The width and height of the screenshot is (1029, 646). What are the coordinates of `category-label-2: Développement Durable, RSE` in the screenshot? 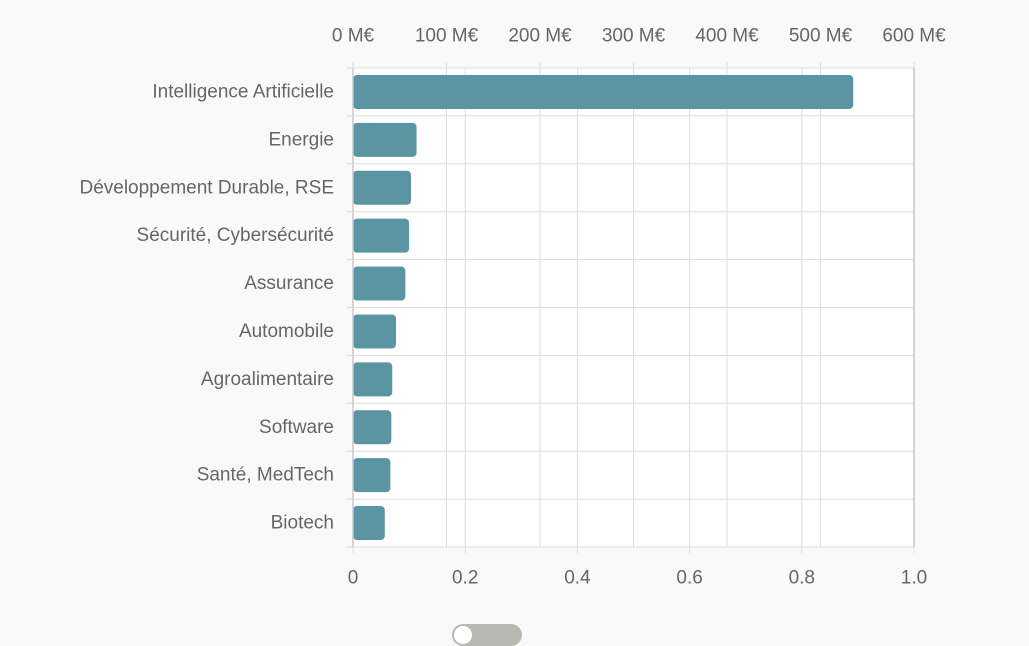 It's located at (206, 187).